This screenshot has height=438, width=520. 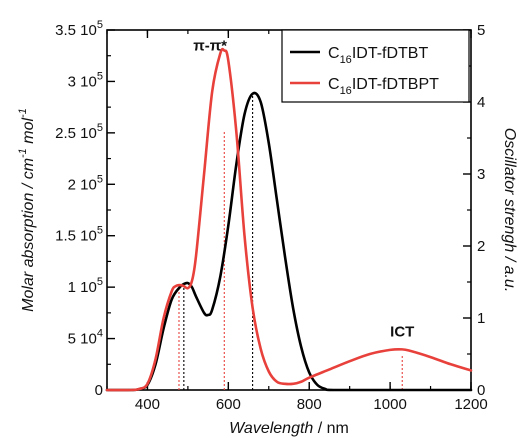 What do you see at coordinates (481, 246) in the screenshot?
I see `y-right-tick-label: 2` at bounding box center [481, 246].